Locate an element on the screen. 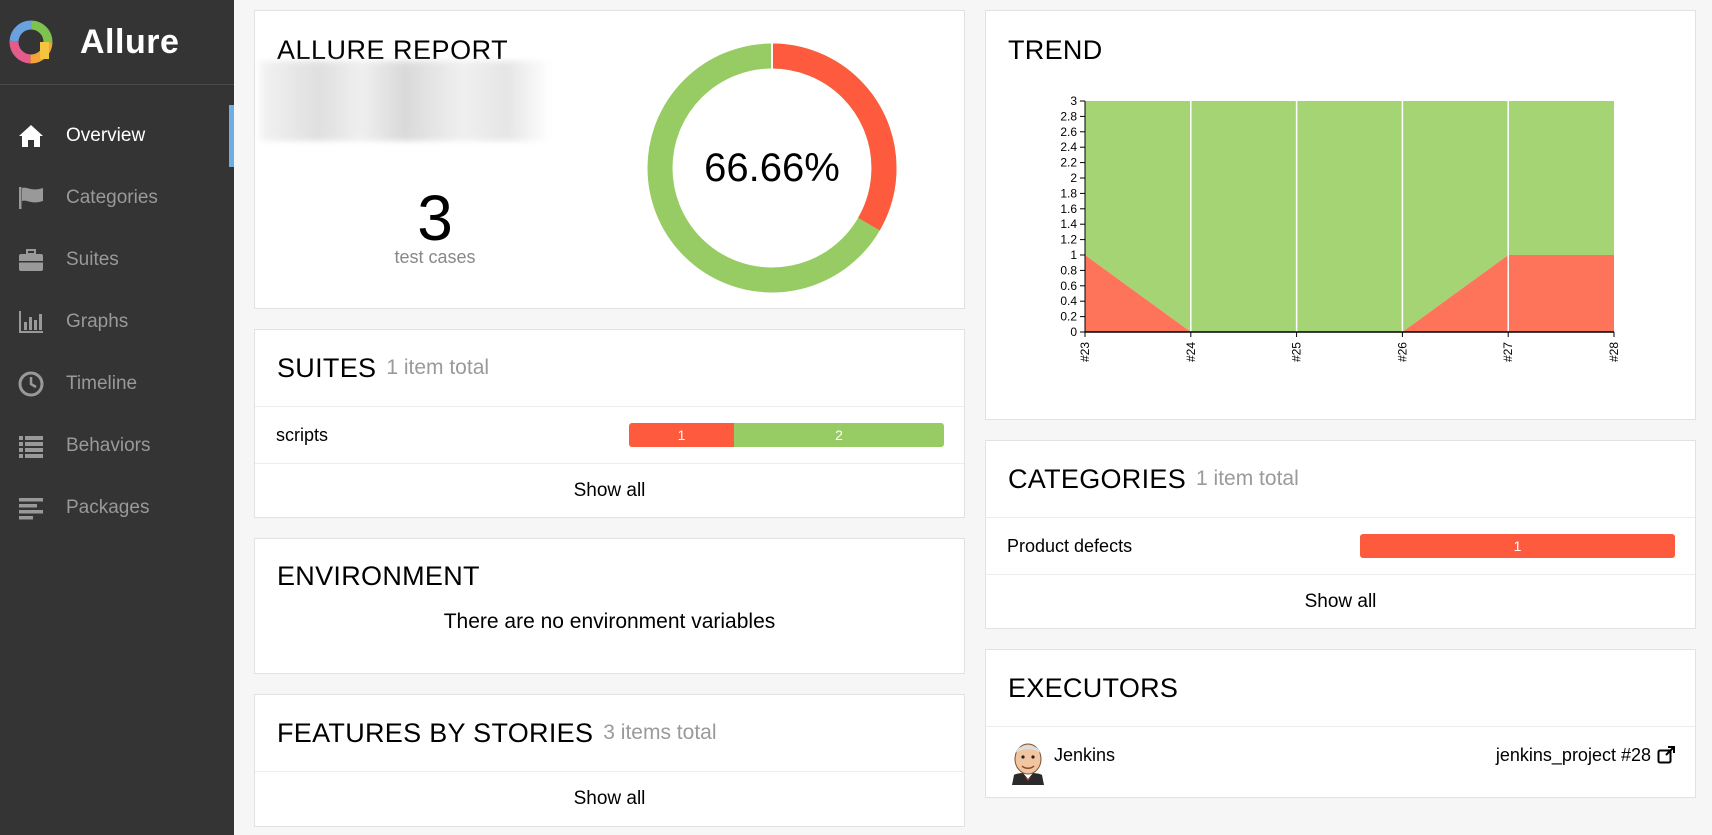 The height and width of the screenshot is (835, 1712). trend-y-tick-label: 2.4 is located at coordinates (1068, 147).